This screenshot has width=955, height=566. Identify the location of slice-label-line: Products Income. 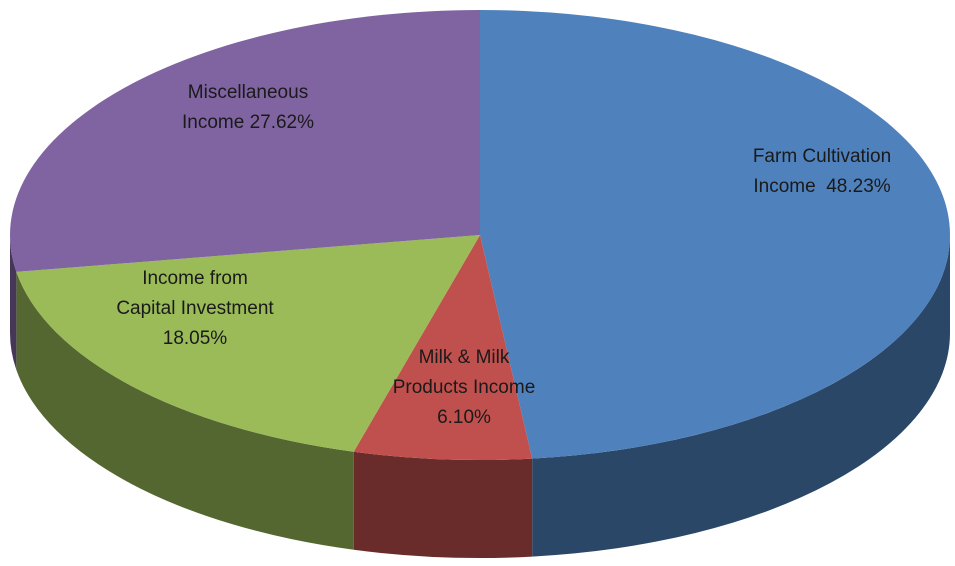
(464, 387).